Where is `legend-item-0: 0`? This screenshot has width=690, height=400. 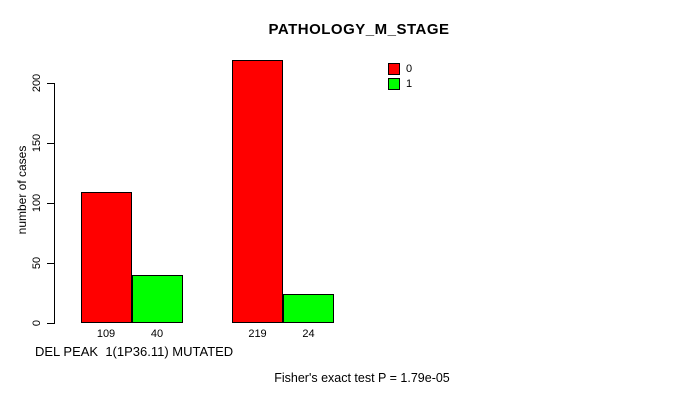
legend-item-0: 0 is located at coordinates (400, 69).